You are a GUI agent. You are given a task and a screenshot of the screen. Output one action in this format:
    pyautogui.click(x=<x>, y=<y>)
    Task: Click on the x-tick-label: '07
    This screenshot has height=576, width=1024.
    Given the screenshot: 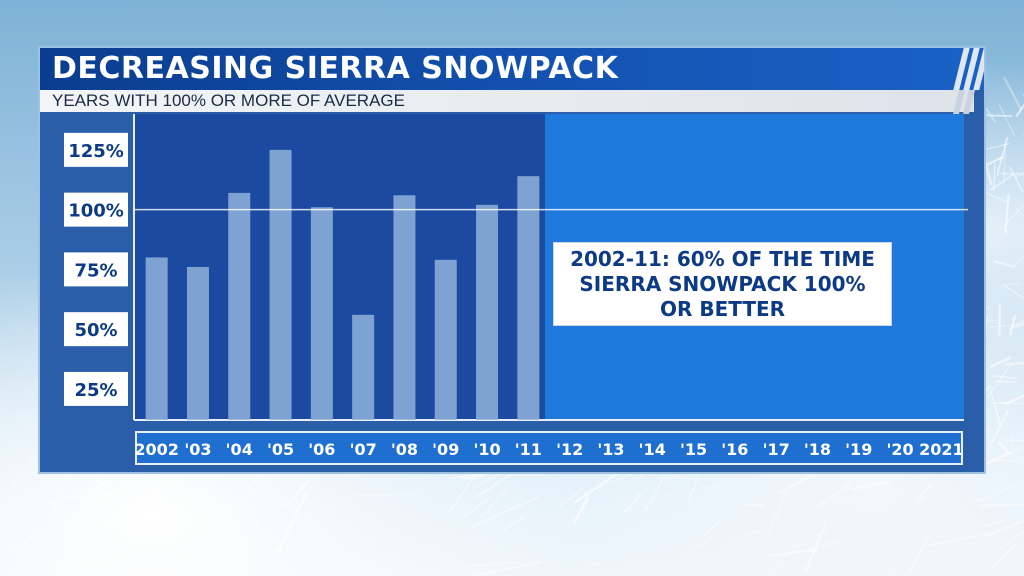 What is the action you would take?
    pyautogui.click(x=363, y=449)
    